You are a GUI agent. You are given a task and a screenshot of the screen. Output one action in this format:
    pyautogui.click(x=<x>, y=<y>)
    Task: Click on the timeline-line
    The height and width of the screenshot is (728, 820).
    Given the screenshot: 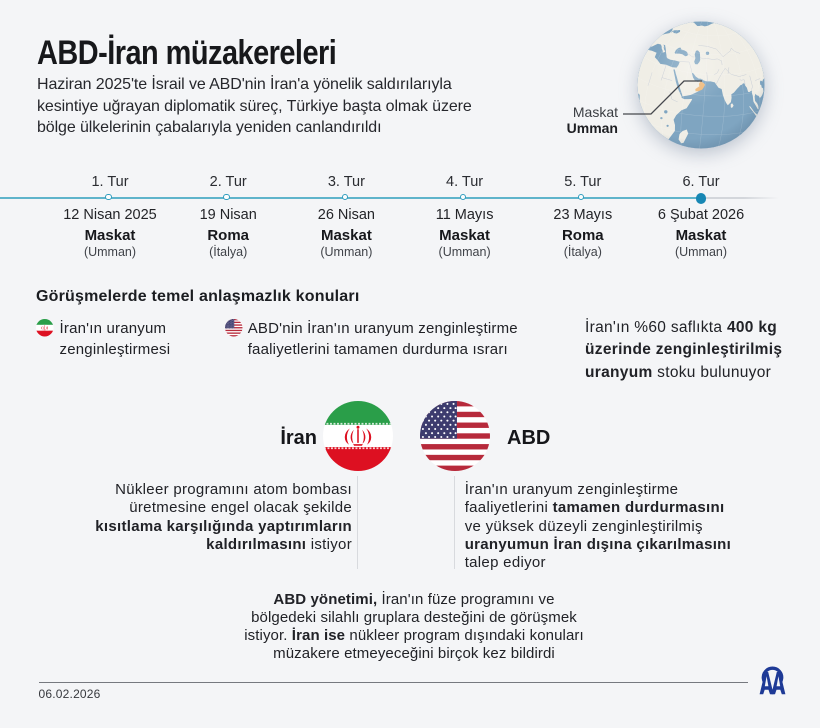 What is the action you would take?
    pyautogui.click(x=350, y=198)
    